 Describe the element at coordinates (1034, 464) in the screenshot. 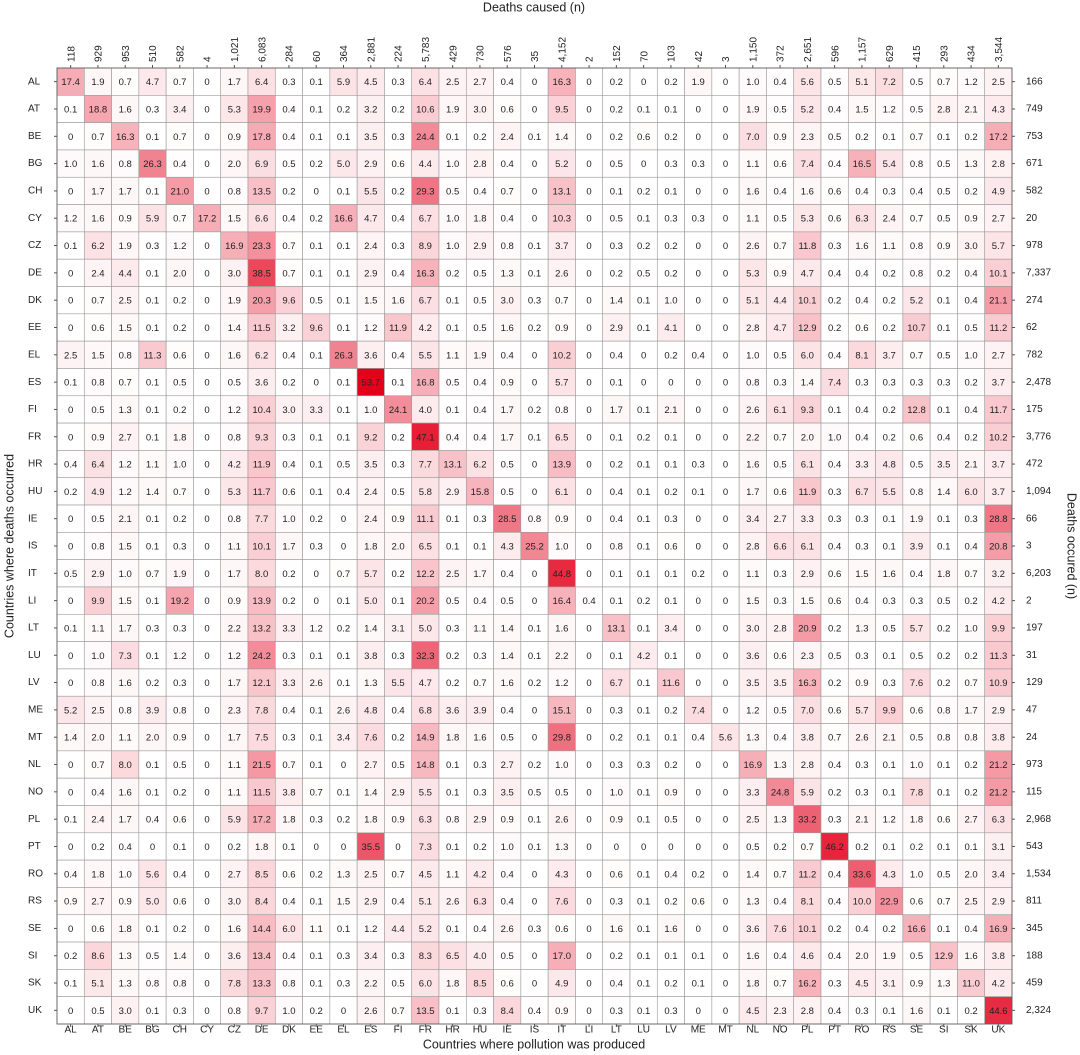

I see `row-total: 472` at that location.